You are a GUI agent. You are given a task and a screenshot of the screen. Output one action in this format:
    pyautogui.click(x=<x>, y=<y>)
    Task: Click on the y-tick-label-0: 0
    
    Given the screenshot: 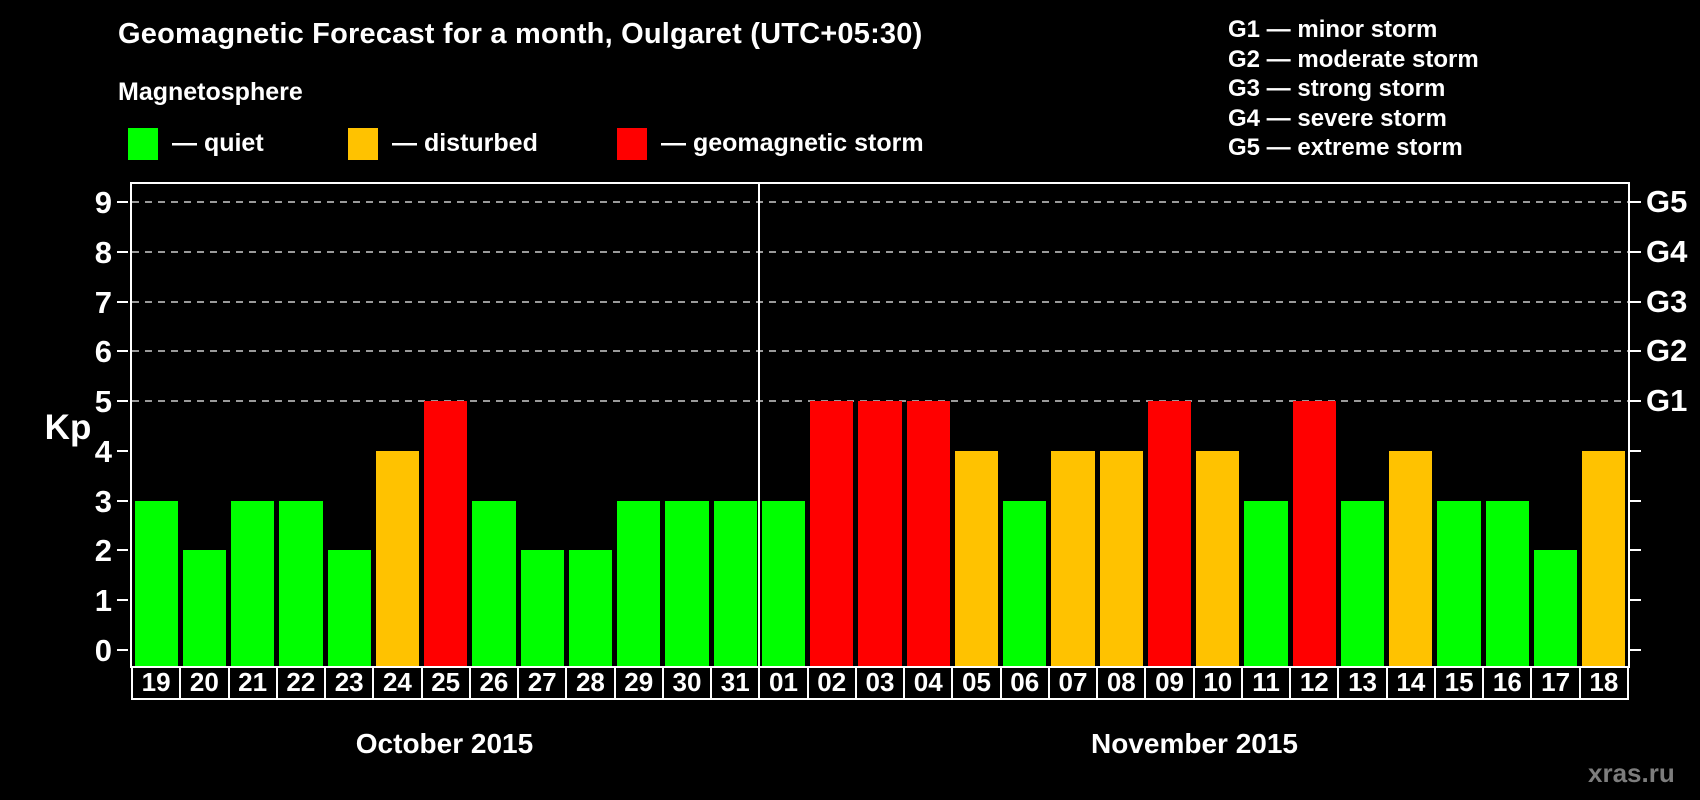 What is the action you would take?
    pyautogui.click(x=103, y=650)
    